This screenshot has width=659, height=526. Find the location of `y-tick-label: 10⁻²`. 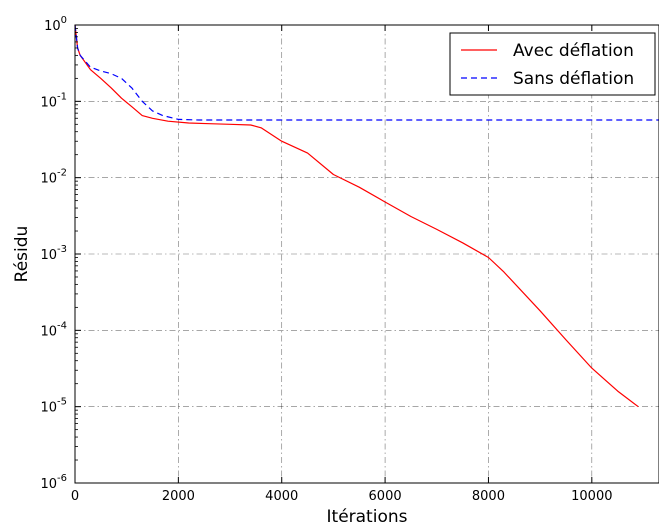

y-tick-label: 10⁻² is located at coordinates (53, 177).